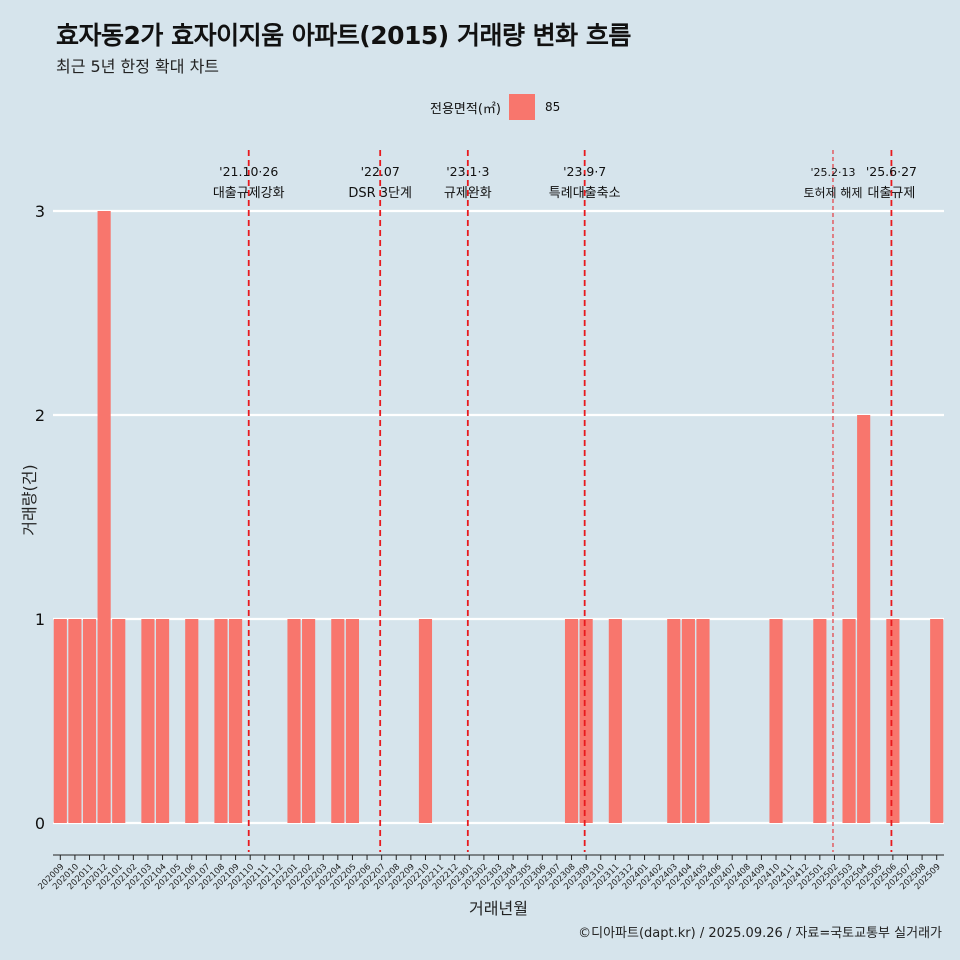  What do you see at coordinates (832, 172) in the screenshot?
I see `event-date: '25.2·13` at bounding box center [832, 172].